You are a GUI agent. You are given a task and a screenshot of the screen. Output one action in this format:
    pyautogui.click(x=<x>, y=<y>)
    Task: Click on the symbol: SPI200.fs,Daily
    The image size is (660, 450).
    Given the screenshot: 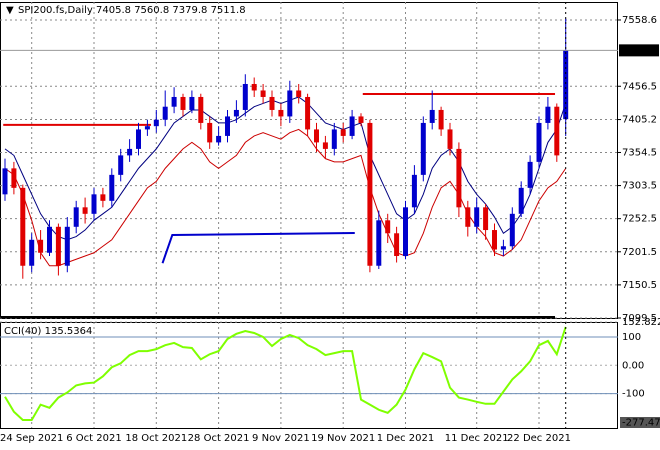 What is the action you would take?
    pyautogui.click(x=55, y=10)
    